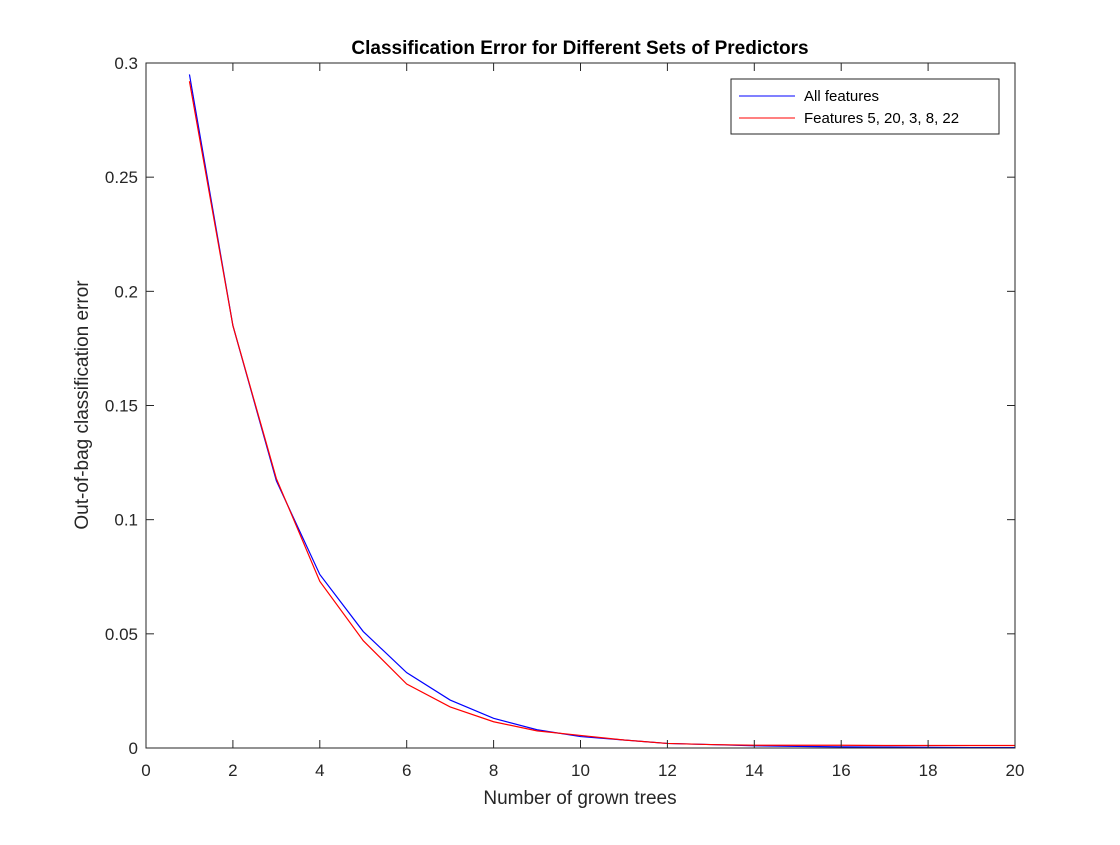 This screenshot has width=1120, height=845. Describe the element at coordinates (82, 405) in the screenshot. I see `y-axis-label: Out-of-bag classification error` at that location.